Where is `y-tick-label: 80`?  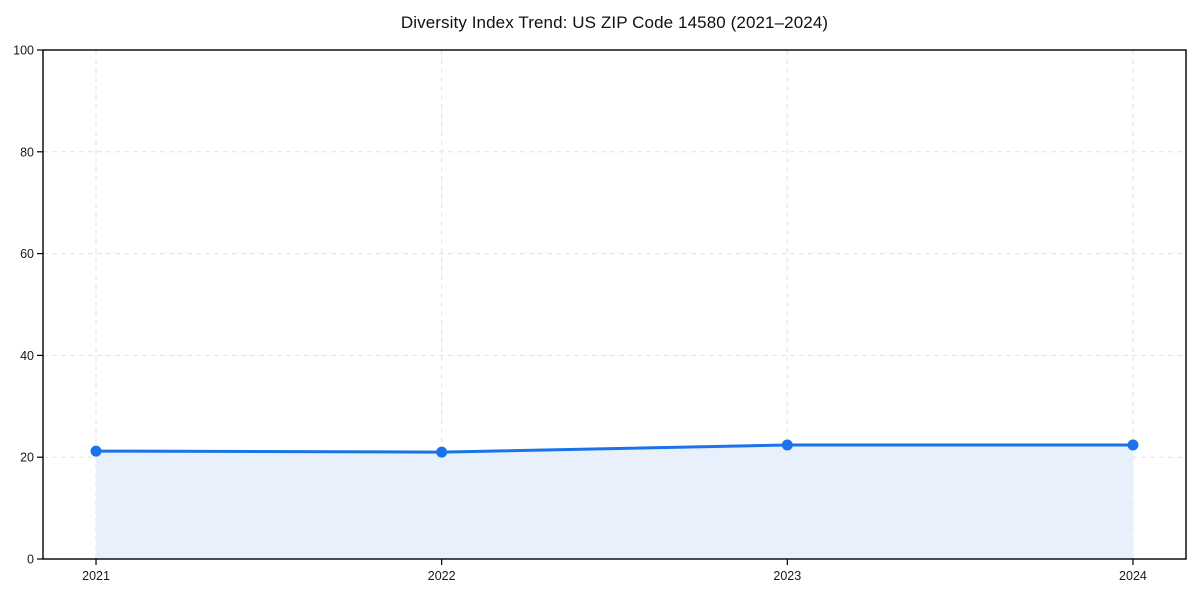
y-tick-label: 80 is located at coordinates (27, 152).